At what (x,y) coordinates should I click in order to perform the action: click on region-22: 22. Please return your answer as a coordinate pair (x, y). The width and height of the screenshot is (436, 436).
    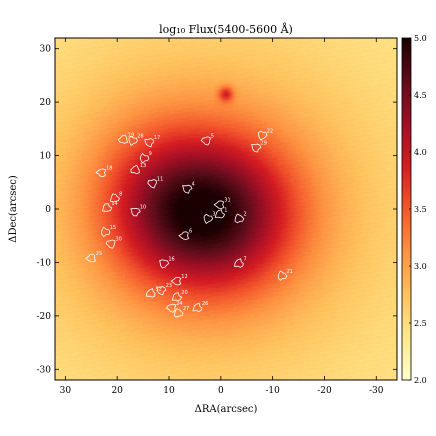
    Looking at the image, I should click on (265, 134).